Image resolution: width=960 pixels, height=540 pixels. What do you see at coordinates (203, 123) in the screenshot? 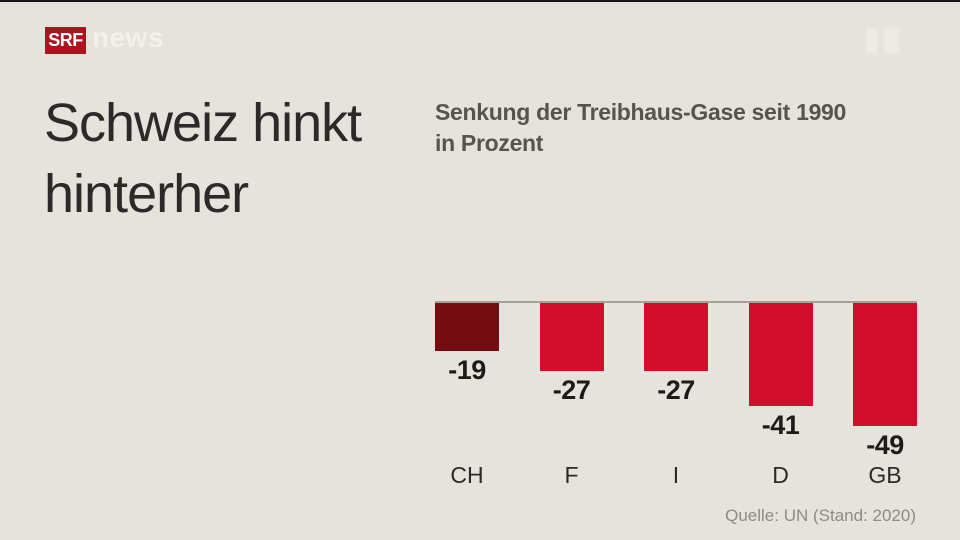
I see `page-title-line1: Schweiz hinkt` at bounding box center [203, 123].